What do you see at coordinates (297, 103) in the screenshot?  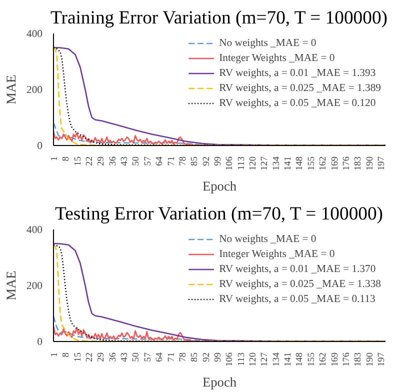 I see `legend-label: RV weights, a = 0.05 _MAE = 0.120` at bounding box center [297, 103].